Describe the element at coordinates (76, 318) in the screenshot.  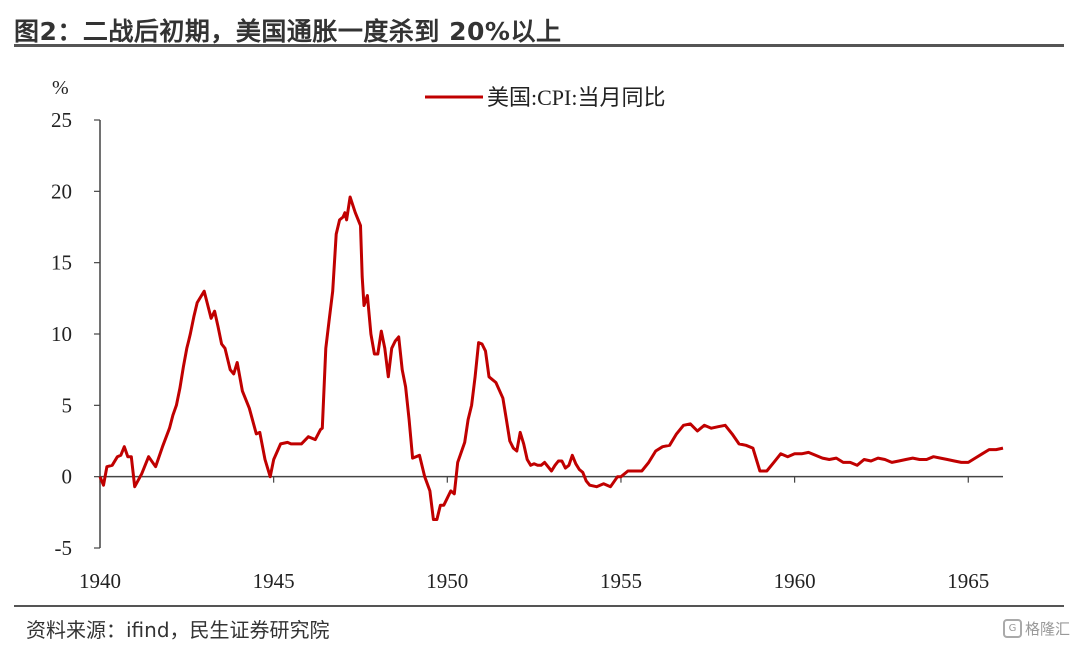
I see `y-axis: -5 0 5 10 15 20 25%` at that location.